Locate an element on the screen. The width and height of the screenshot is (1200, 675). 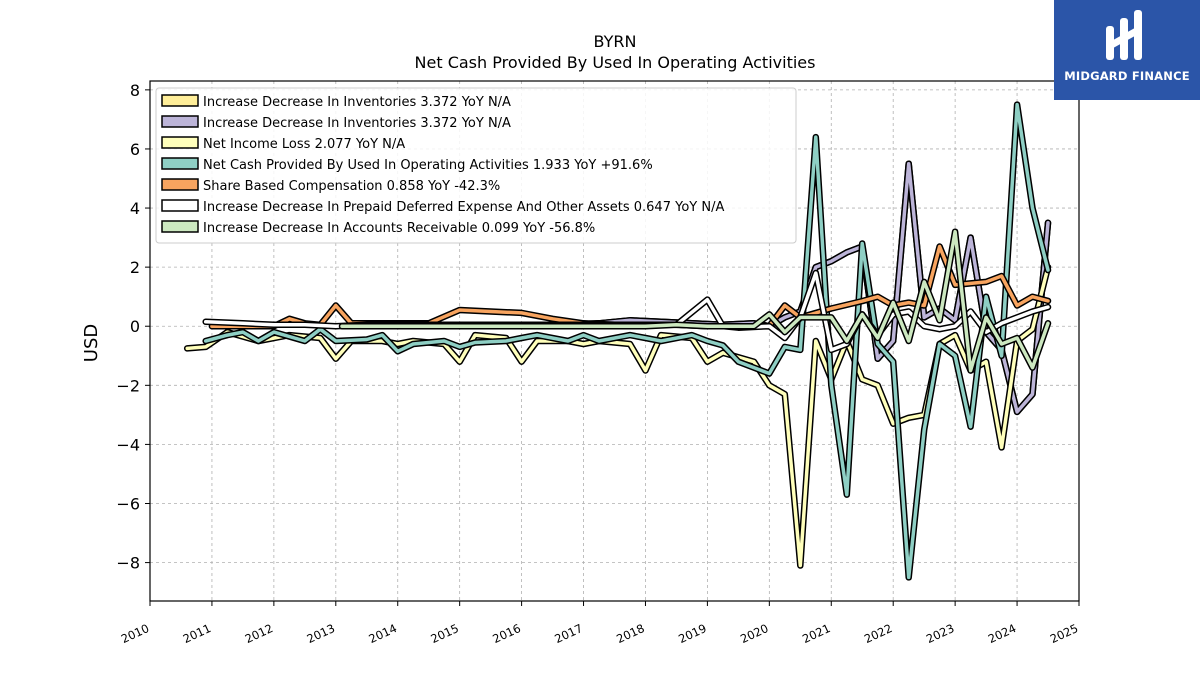
x-tick-label: 2014 is located at coordinates (383, 633).